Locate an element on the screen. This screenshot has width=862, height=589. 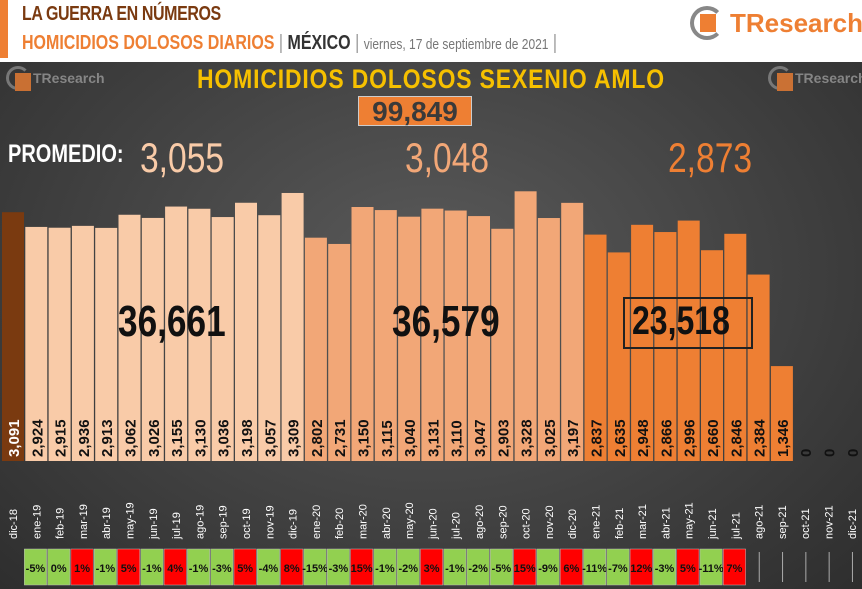
x-tick-label: jul-21 is located at coordinates (736, 526).